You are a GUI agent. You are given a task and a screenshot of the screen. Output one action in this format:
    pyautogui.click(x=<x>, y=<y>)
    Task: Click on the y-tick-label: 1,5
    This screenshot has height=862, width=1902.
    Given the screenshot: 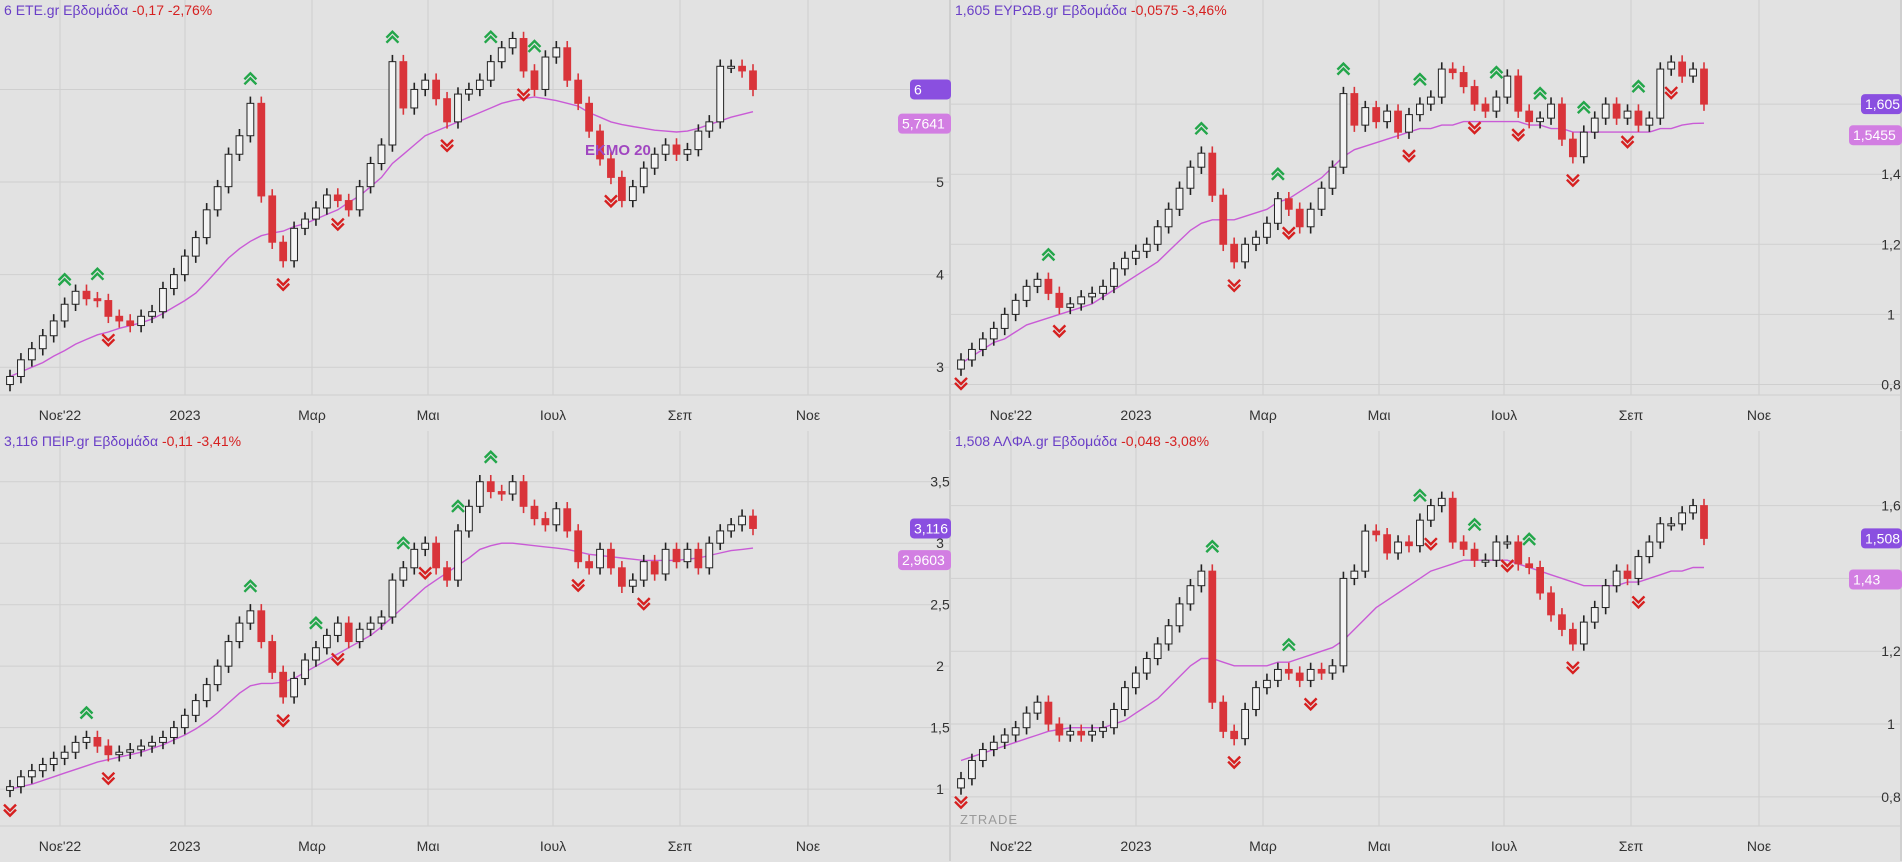 What is the action you would take?
    pyautogui.click(x=940, y=728)
    